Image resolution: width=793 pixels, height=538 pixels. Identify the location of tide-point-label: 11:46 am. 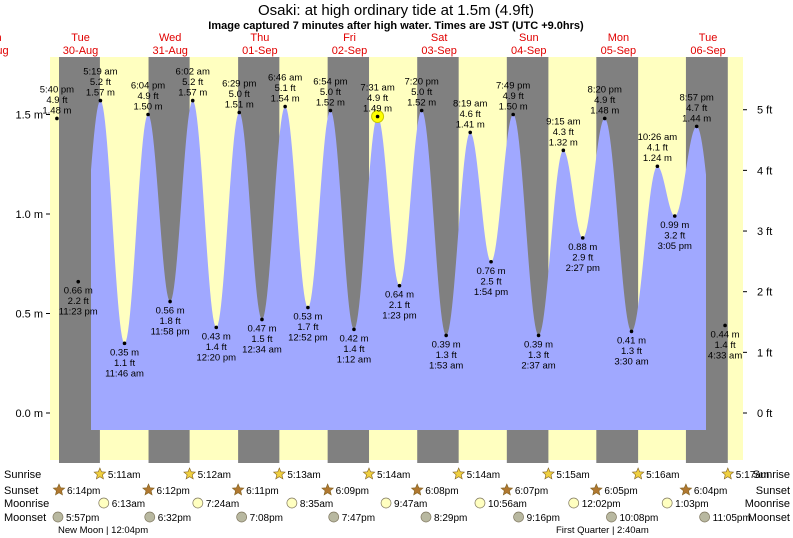
(124, 373).